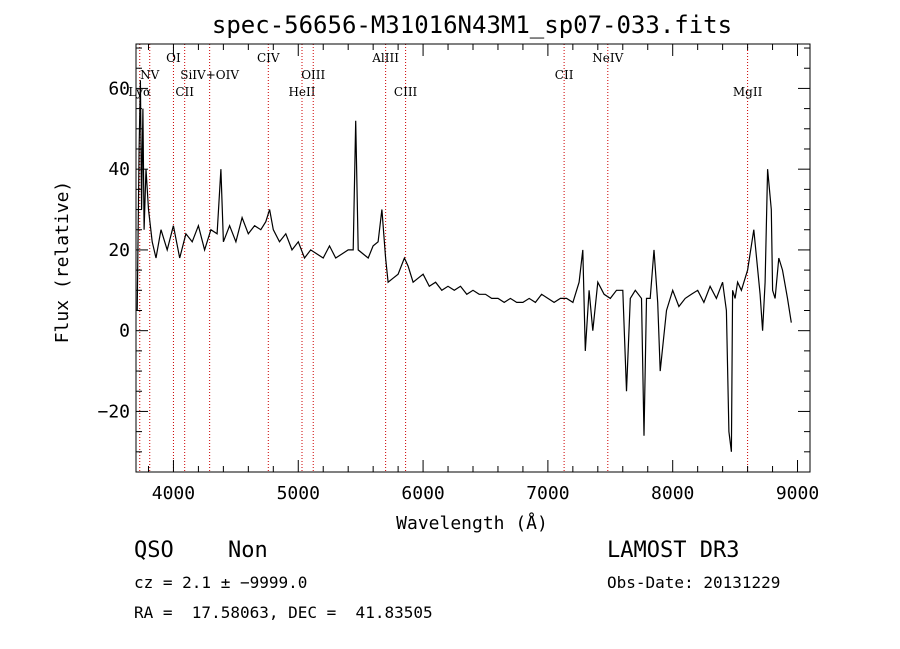 The height and width of the screenshot is (649, 900). Describe the element at coordinates (268, 58) in the screenshot. I see `emission-line-label: CIV` at that location.